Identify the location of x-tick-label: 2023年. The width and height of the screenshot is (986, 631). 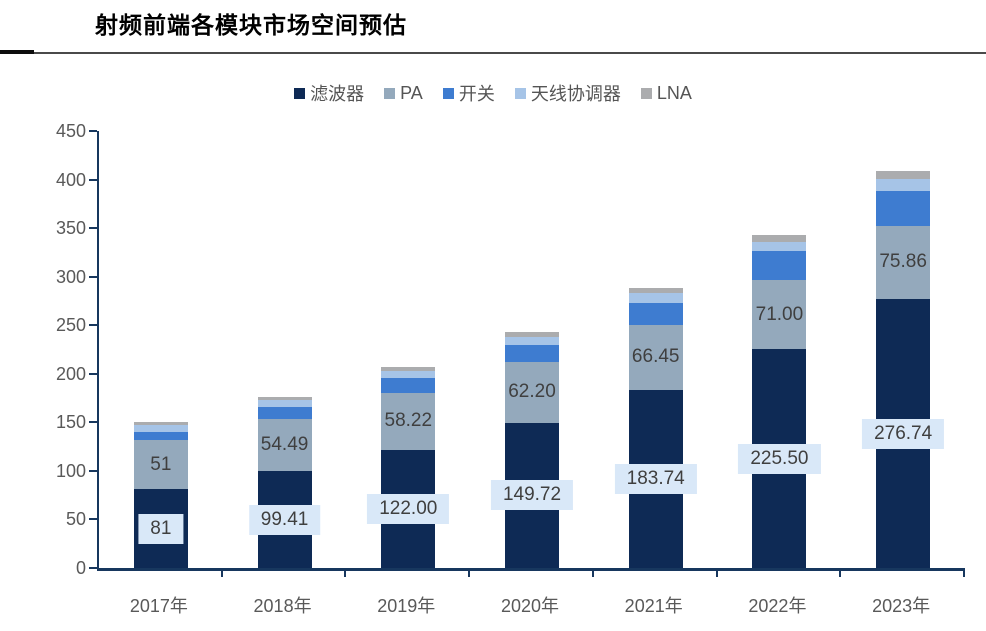
(901, 606).